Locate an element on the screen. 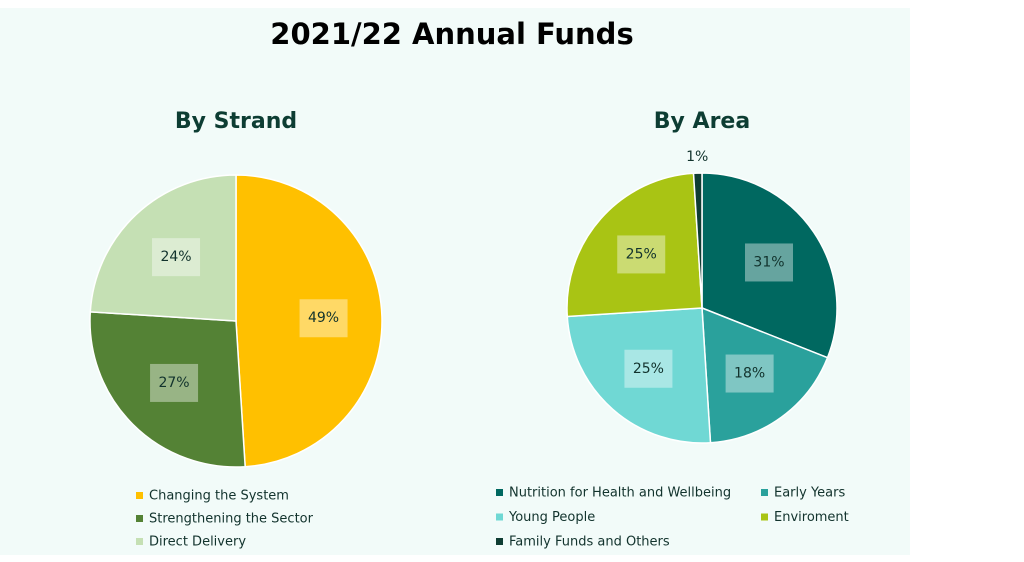 The width and height of the screenshot is (1024, 562). data-label: 49% is located at coordinates (323, 318).